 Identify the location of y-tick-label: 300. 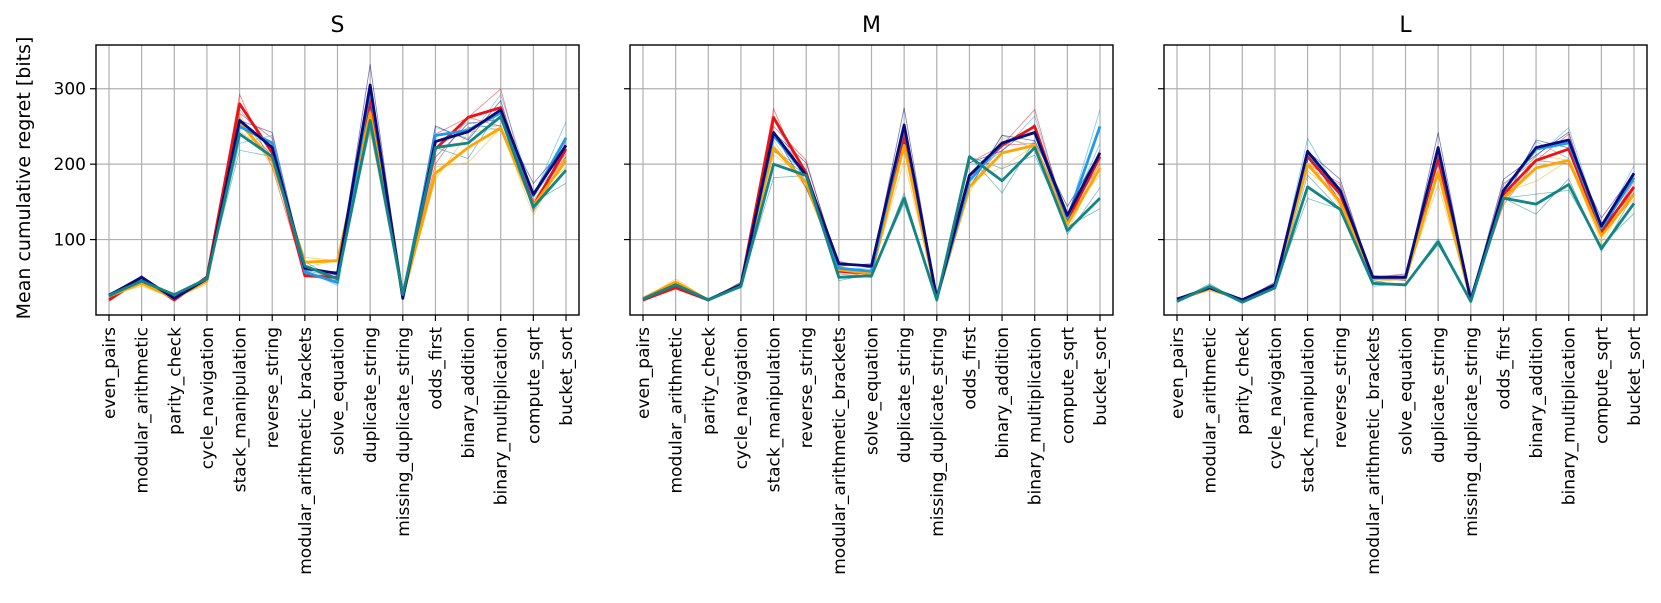
(70, 90).